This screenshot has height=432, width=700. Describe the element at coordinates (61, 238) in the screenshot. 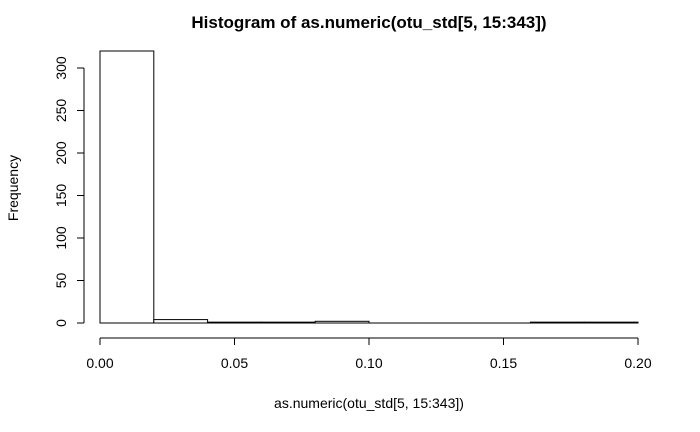

I see `y-tick-label-2: 100` at that location.